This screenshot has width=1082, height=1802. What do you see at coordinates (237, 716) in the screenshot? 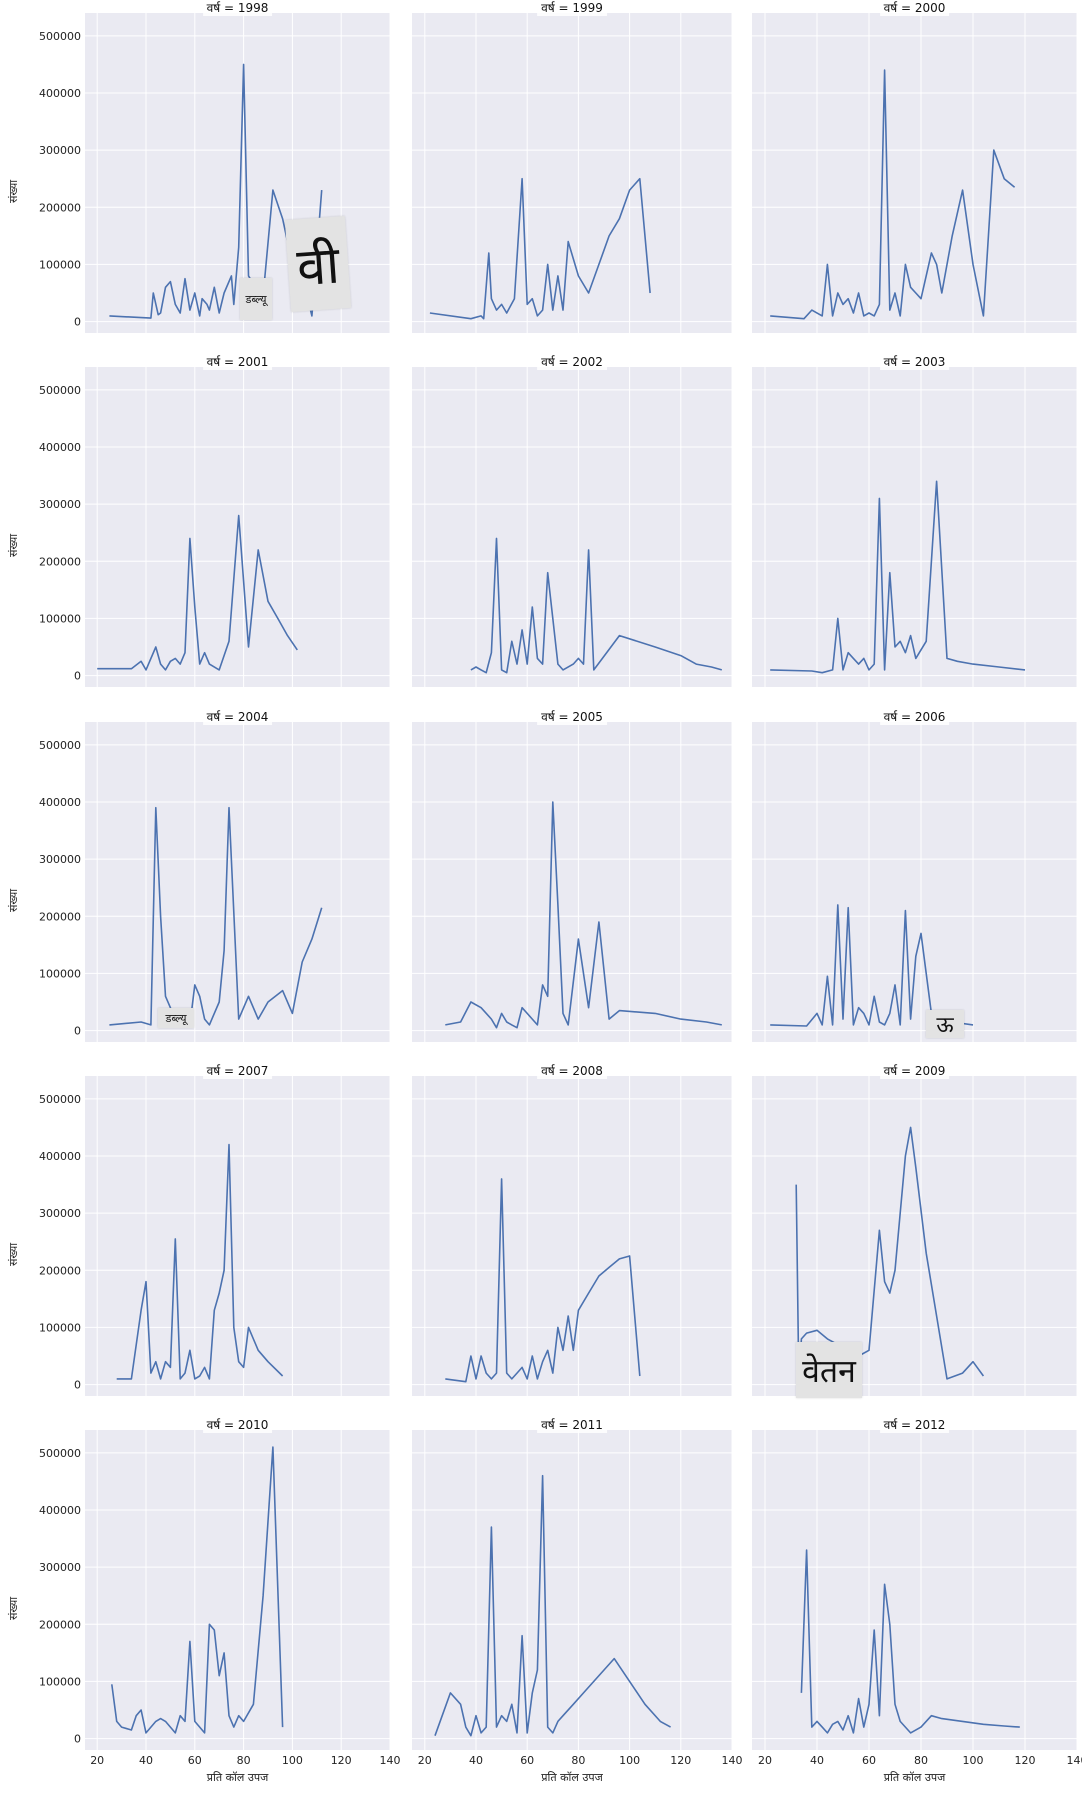
I see `facet-title-2004: वर्ष = 2004` at bounding box center [237, 716].